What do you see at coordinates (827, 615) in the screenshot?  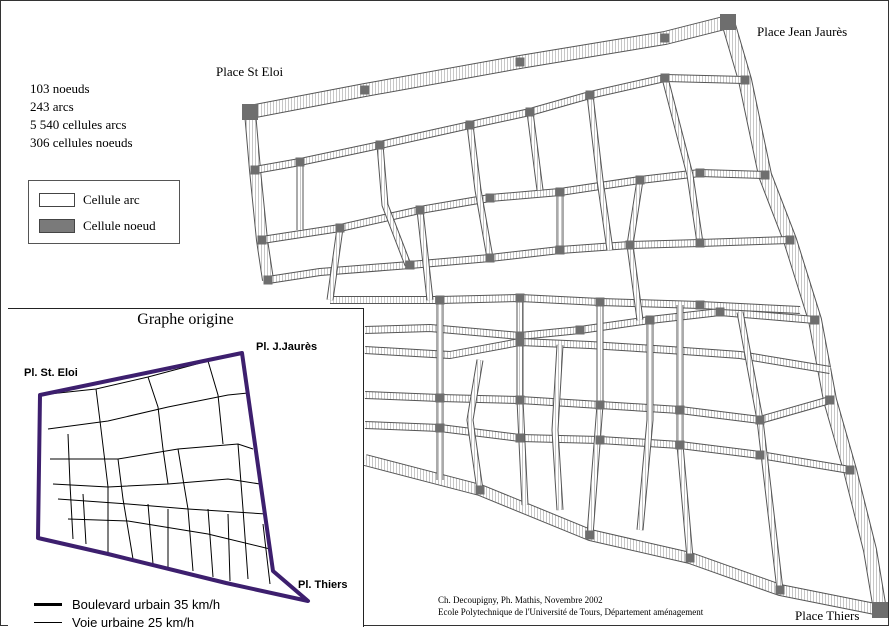 I see `place-thiers-label: Place Thiers` at bounding box center [827, 615].